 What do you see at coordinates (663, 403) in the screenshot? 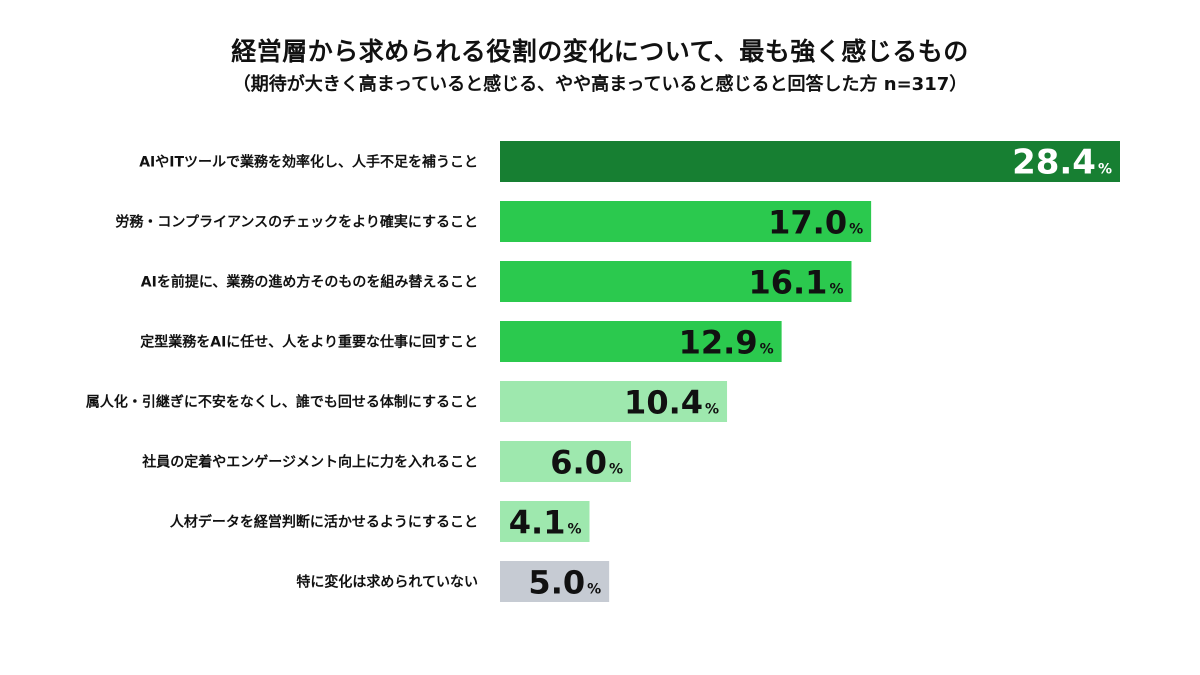
I see `data-label-value: 10.4` at bounding box center [663, 403].